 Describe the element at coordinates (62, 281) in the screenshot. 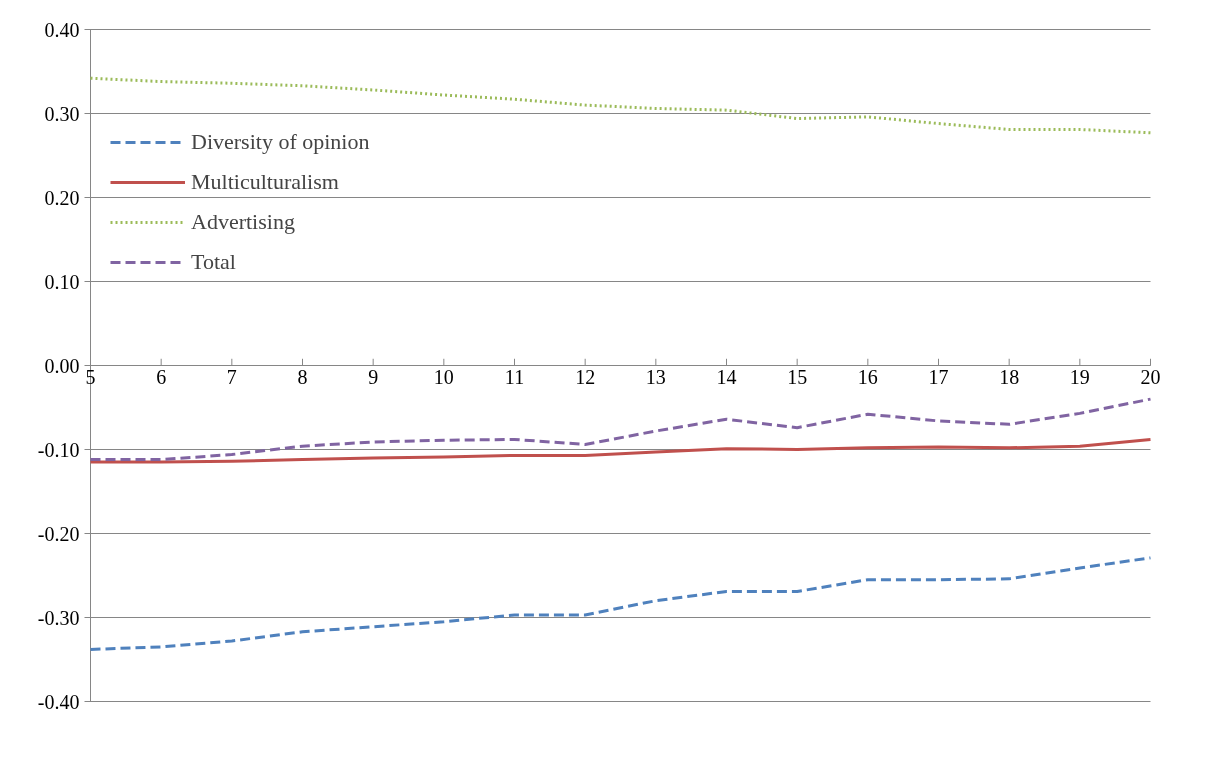

I see `y-tick-label: 0.10` at that location.